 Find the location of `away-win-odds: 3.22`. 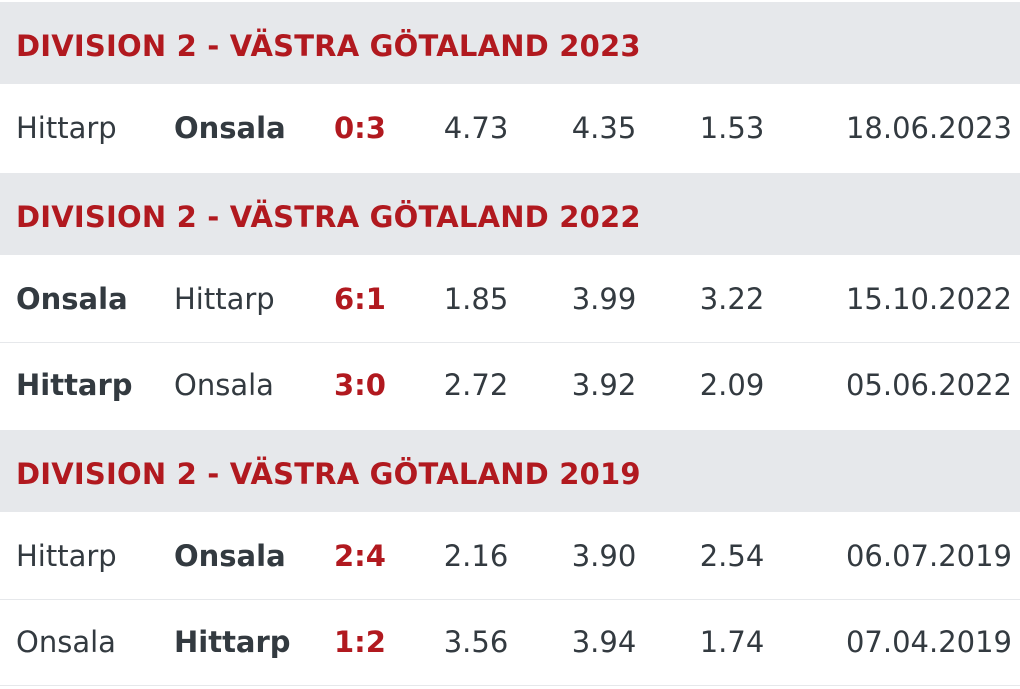

away-win-odds: 3.22 is located at coordinates (732, 299).